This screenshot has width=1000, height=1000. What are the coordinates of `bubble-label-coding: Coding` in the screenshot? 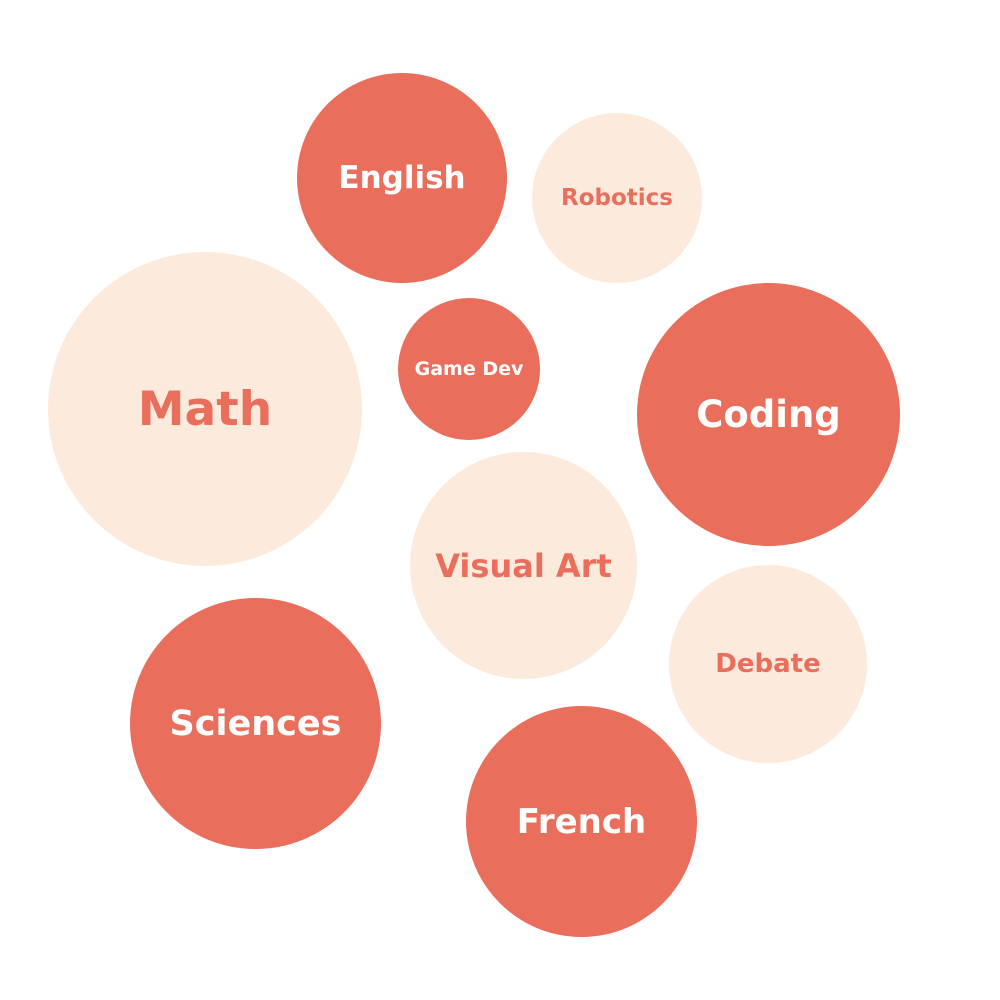 It's located at (768, 414).